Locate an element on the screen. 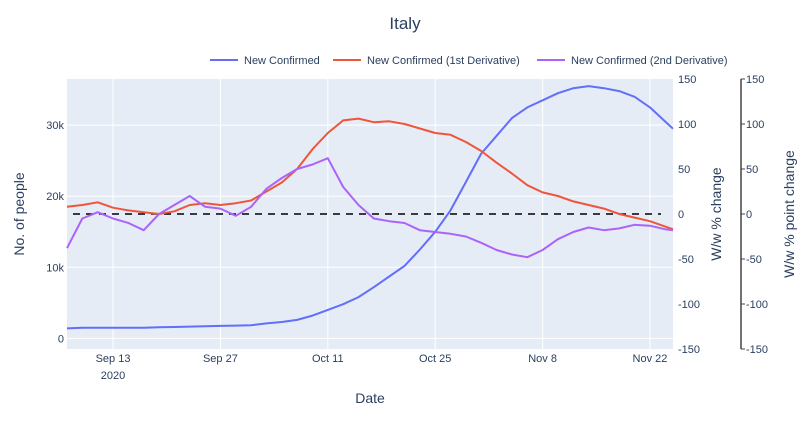  y3-axis: 150 100 50 0 -50 -100 -150 is located at coordinates (754, 215).